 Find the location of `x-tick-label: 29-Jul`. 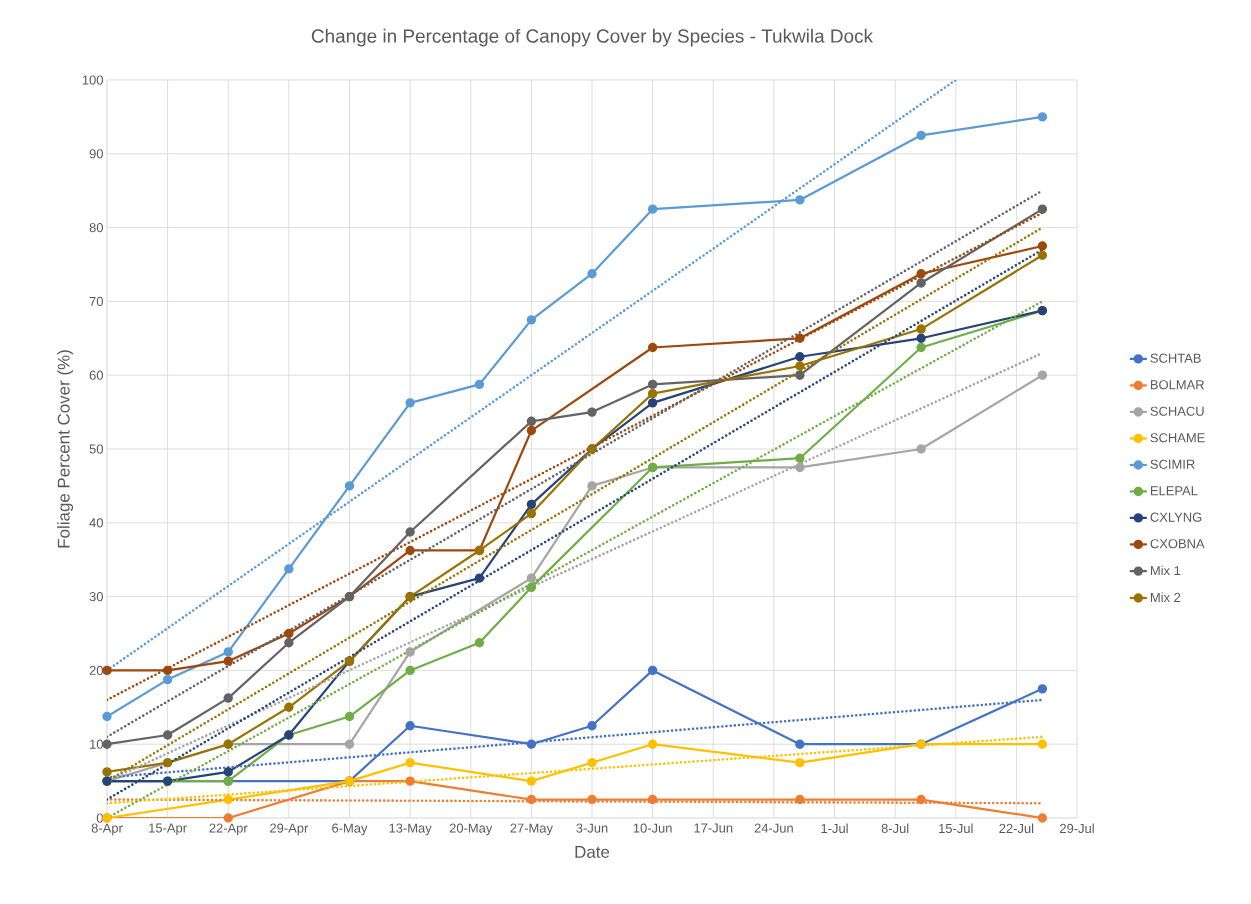

x-tick-label: 29-Jul is located at coordinates (1077, 828).